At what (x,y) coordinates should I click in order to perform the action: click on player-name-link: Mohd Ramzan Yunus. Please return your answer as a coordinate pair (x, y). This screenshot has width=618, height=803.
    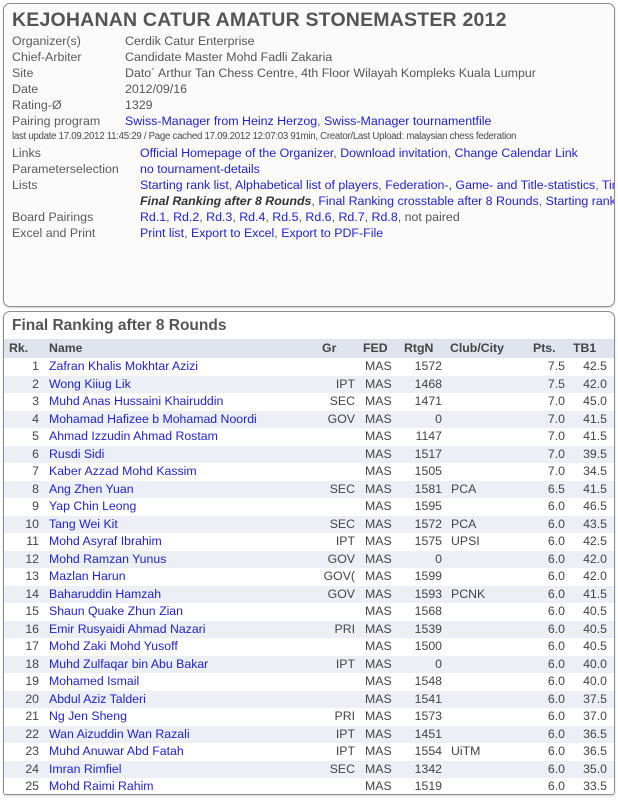
    Looking at the image, I should click on (108, 558).